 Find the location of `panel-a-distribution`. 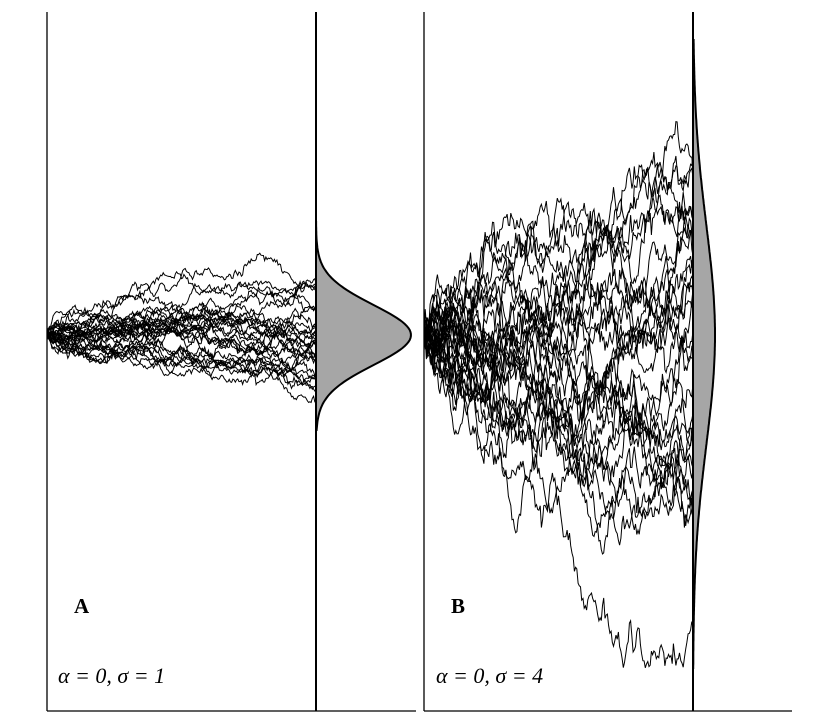

panel-a-distribution is located at coordinates (363, 326).